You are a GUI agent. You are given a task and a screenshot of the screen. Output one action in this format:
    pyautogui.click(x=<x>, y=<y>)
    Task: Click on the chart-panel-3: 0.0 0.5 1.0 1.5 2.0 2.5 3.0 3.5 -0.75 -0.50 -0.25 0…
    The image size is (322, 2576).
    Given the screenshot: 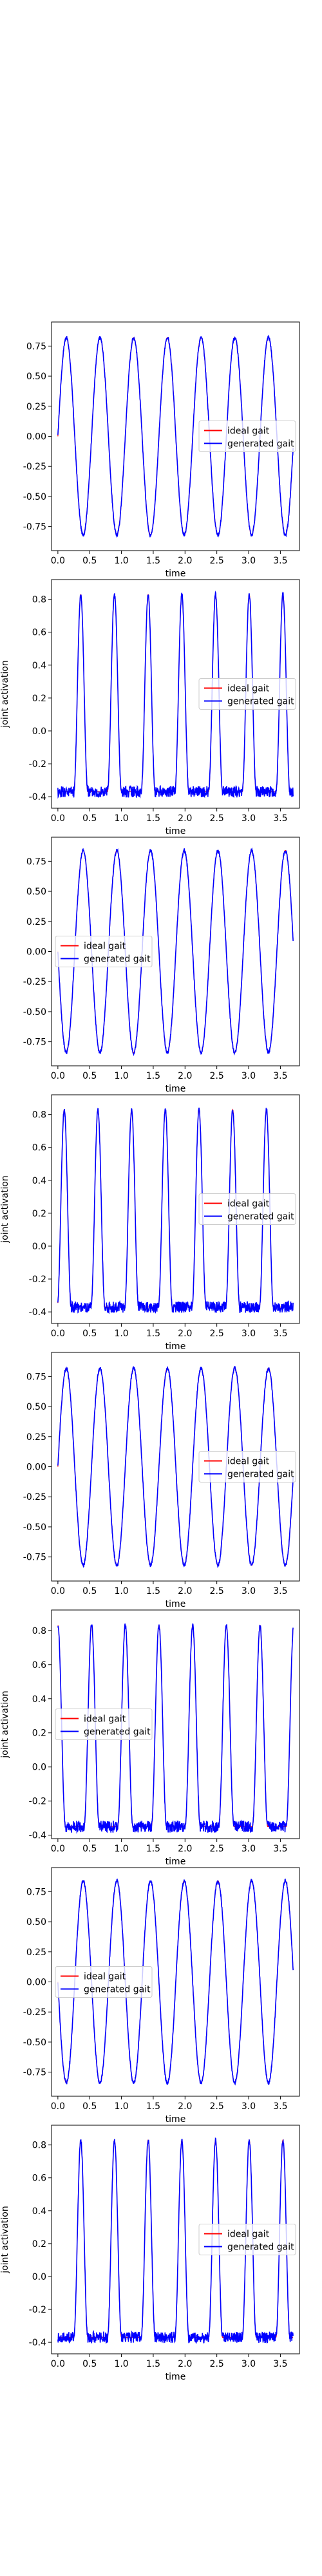 What is the action you would take?
    pyautogui.click(x=161, y=966)
    